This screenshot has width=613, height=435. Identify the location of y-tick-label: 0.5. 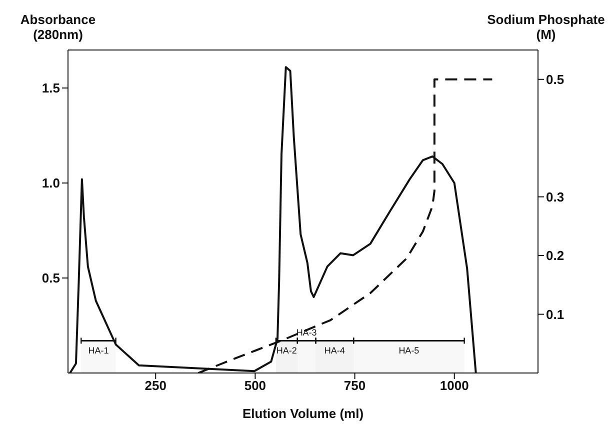
(51, 278).